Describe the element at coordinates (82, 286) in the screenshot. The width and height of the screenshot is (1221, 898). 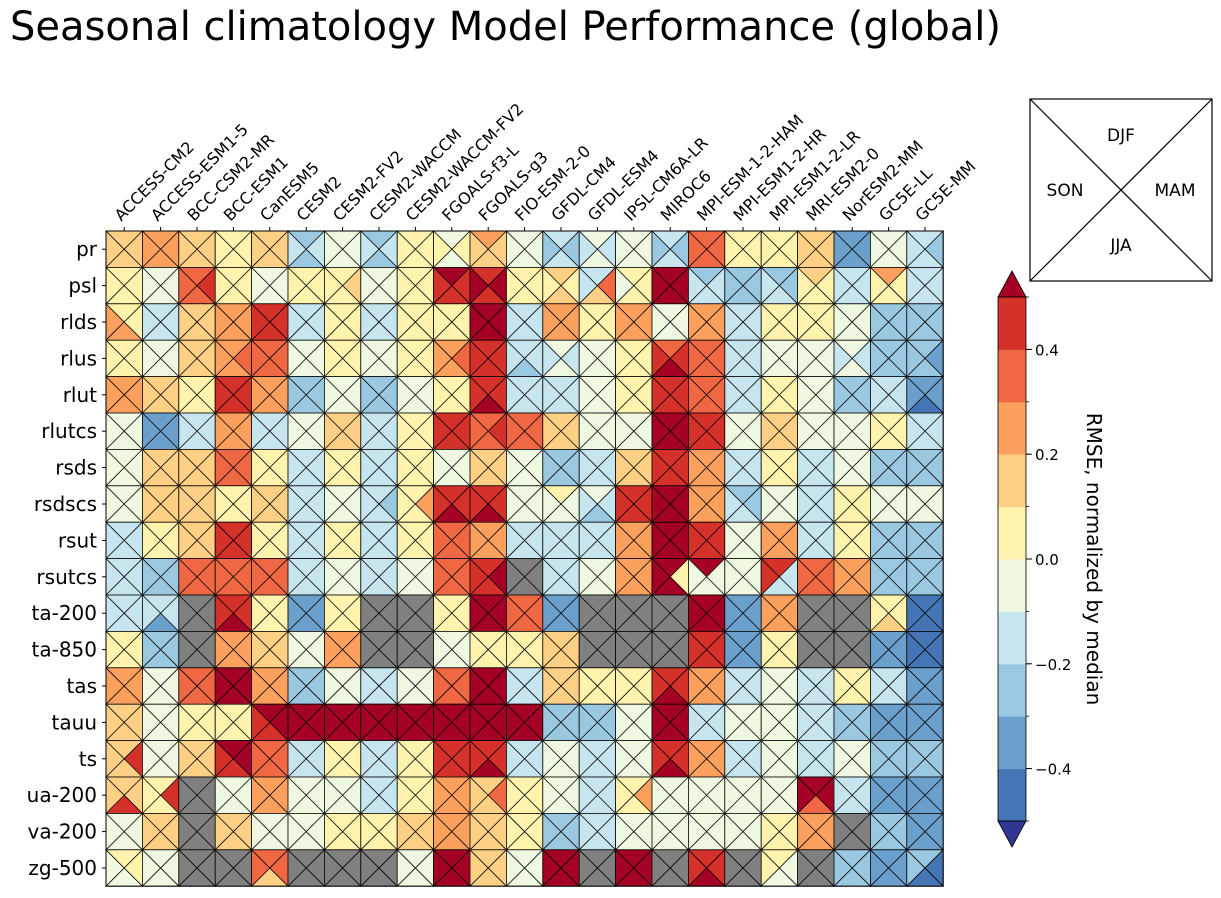
I see `y-tick-label: psl` at that location.